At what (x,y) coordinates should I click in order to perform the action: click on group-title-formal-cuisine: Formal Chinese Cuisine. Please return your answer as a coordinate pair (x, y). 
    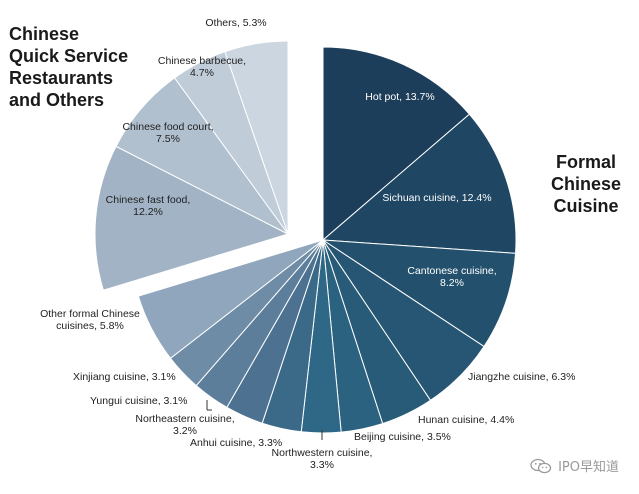
    Looking at the image, I should click on (586, 184).